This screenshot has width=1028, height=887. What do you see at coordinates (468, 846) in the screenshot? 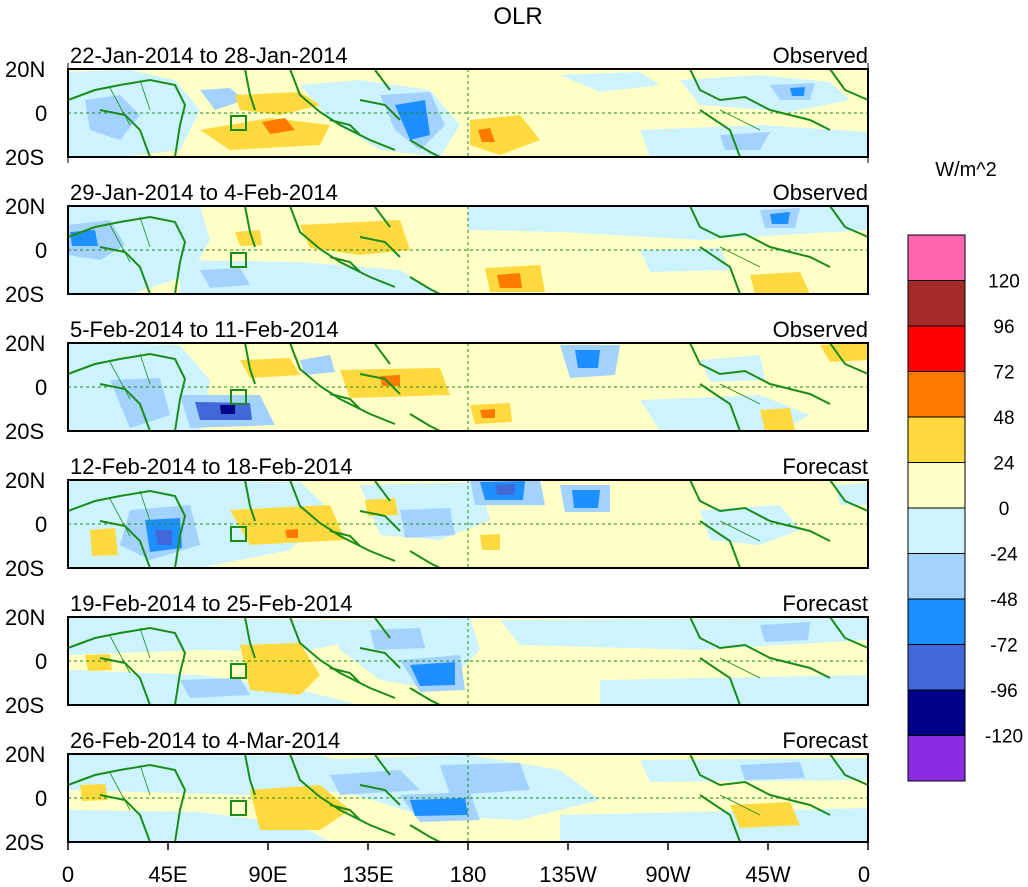
I see `bottom-ticks` at bounding box center [468, 846].